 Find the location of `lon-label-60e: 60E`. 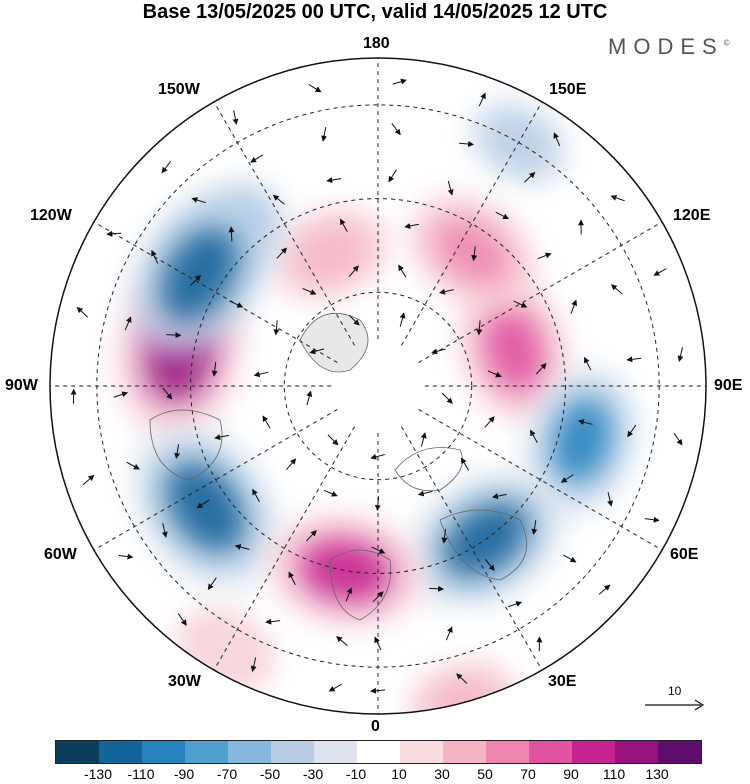

lon-label-60e: 60E is located at coordinates (684, 555).